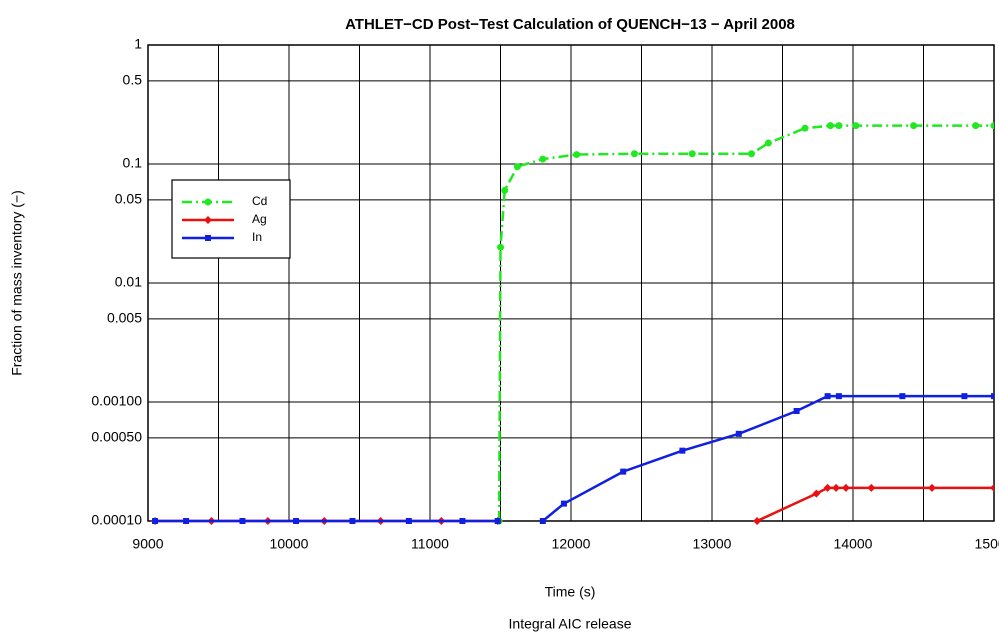 The width and height of the screenshot is (999, 635). What do you see at coordinates (147, 544) in the screenshot?
I see `x-tick-label: 9000` at bounding box center [147, 544].